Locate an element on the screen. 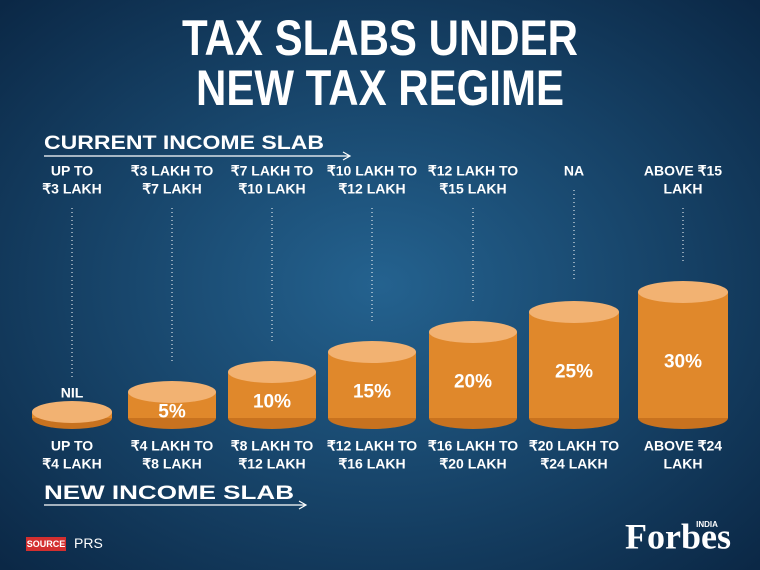  current-heading: CURRENT INCOME SLAB is located at coordinates (184, 143).